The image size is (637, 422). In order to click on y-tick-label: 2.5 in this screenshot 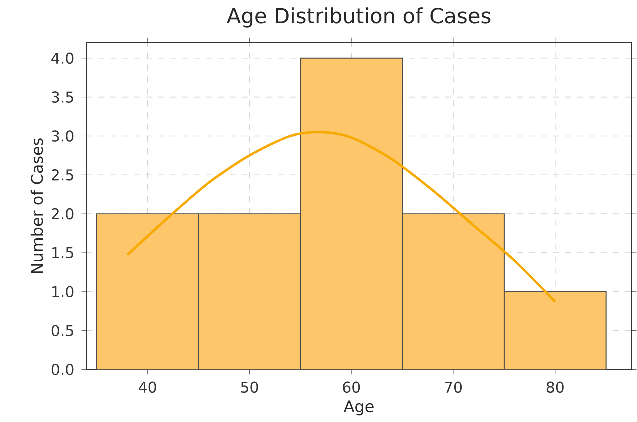, I will do `click(63, 175)`.